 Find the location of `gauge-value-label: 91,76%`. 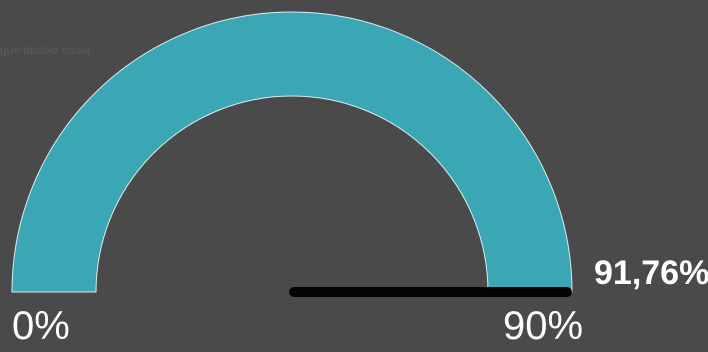

gauge-value-label: 91,76% is located at coordinates (651, 273).